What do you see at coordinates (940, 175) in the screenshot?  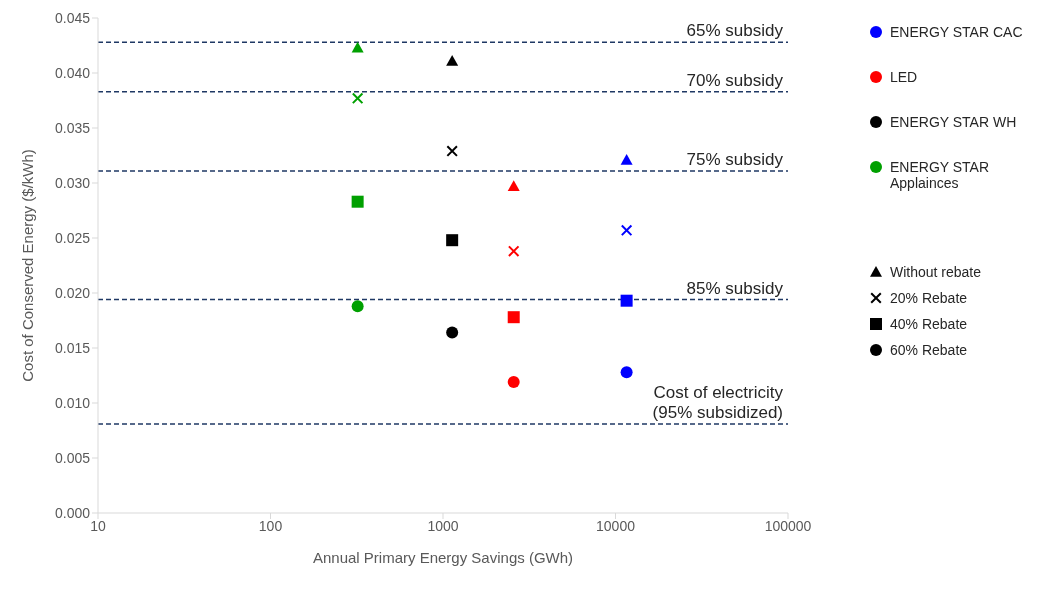 I see `legend-label: ENERGY STAR Applainces` at bounding box center [940, 175].